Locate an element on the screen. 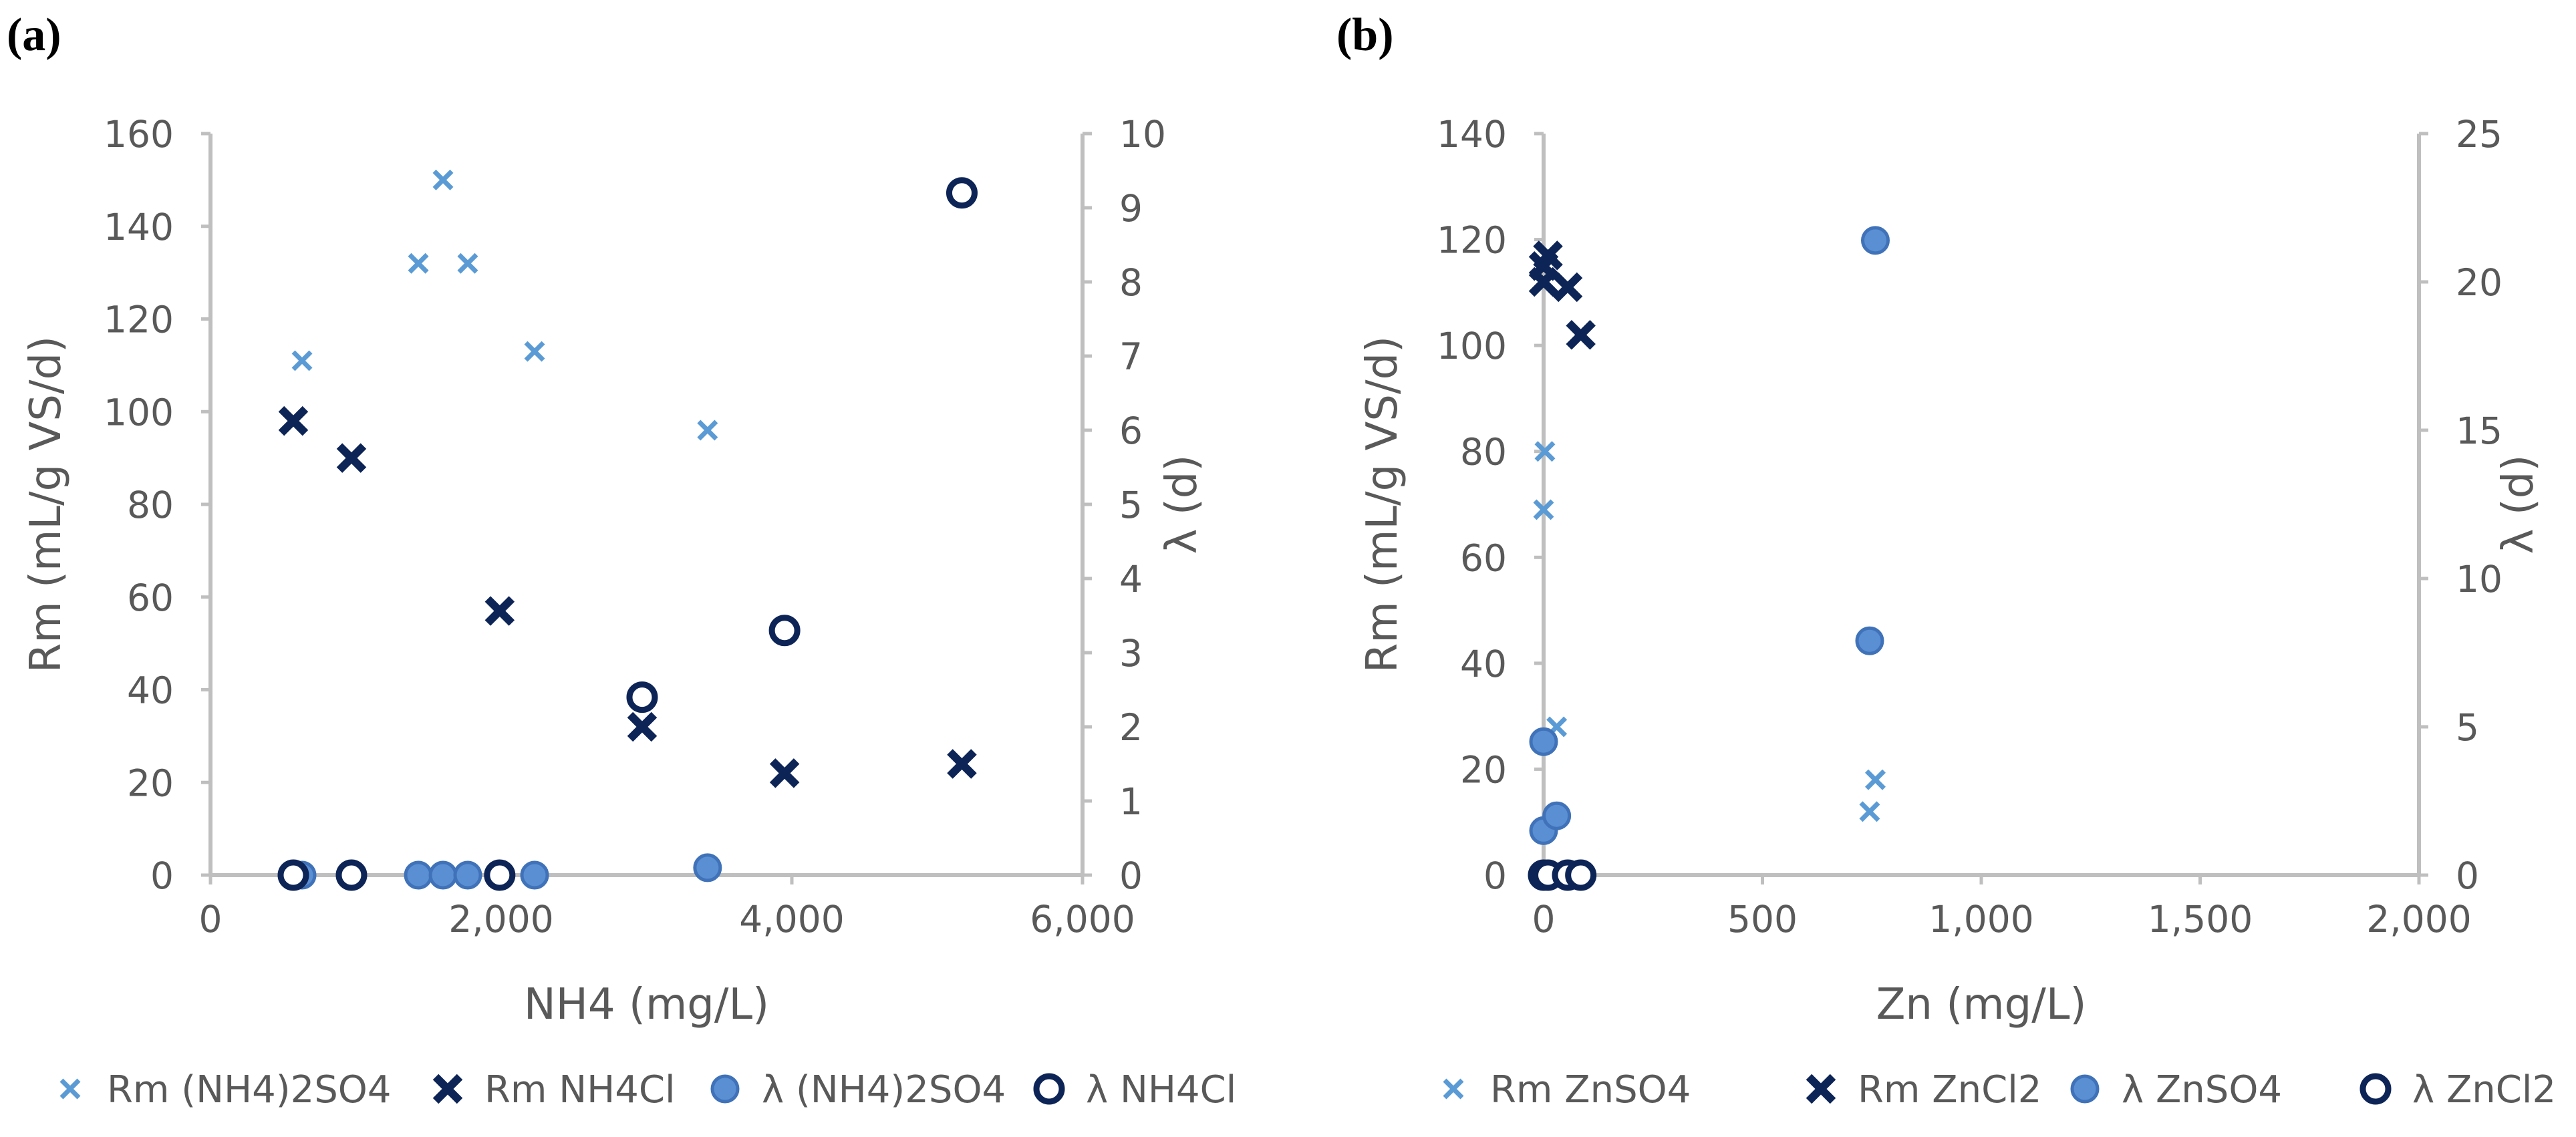 This screenshot has height=1137, width=2576. x-axis-label: NH4 (mg/L) is located at coordinates (646, 1004).